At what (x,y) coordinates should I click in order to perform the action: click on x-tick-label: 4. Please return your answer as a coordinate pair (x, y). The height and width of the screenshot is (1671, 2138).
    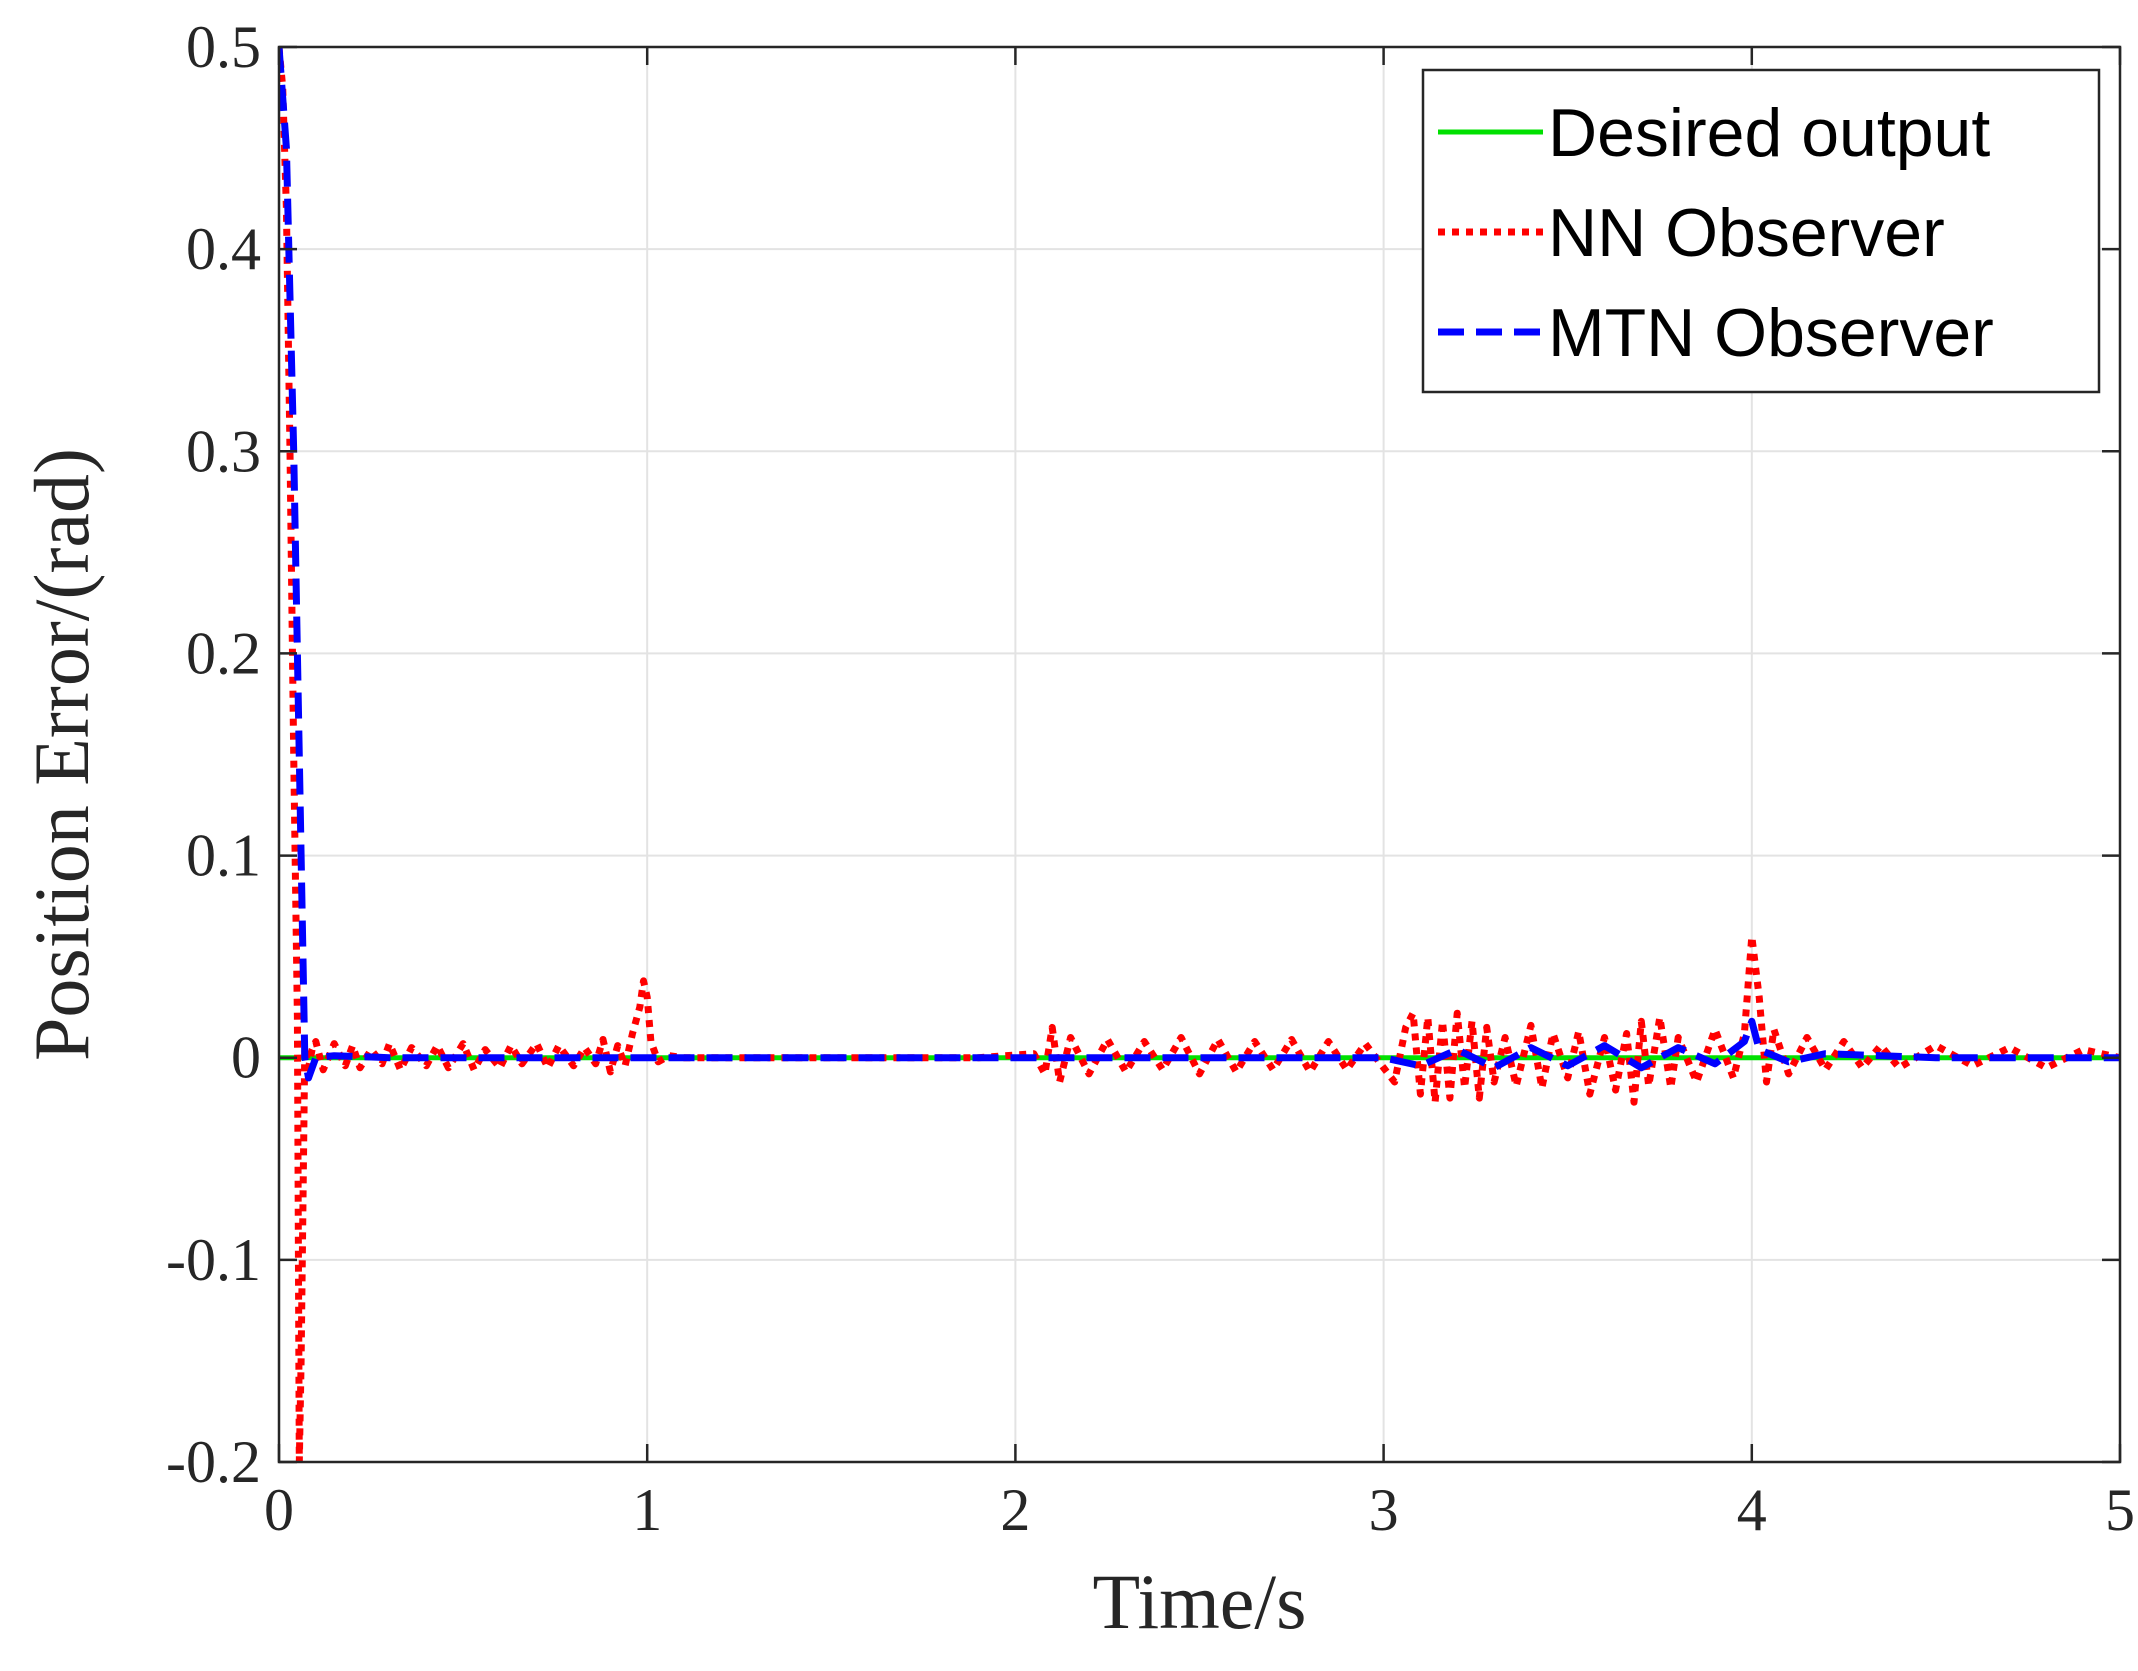
    Looking at the image, I should click on (1752, 1510).